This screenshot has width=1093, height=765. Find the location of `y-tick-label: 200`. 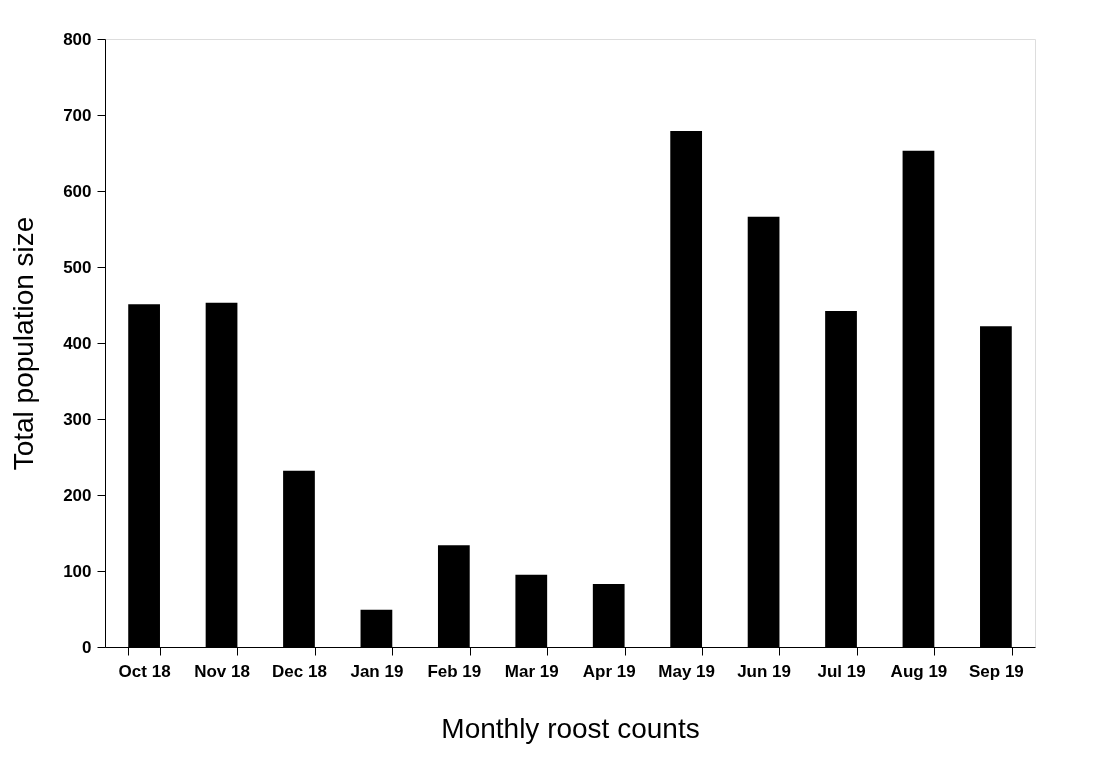

y-tick-label: 200 is located at coordinates (77, 495).